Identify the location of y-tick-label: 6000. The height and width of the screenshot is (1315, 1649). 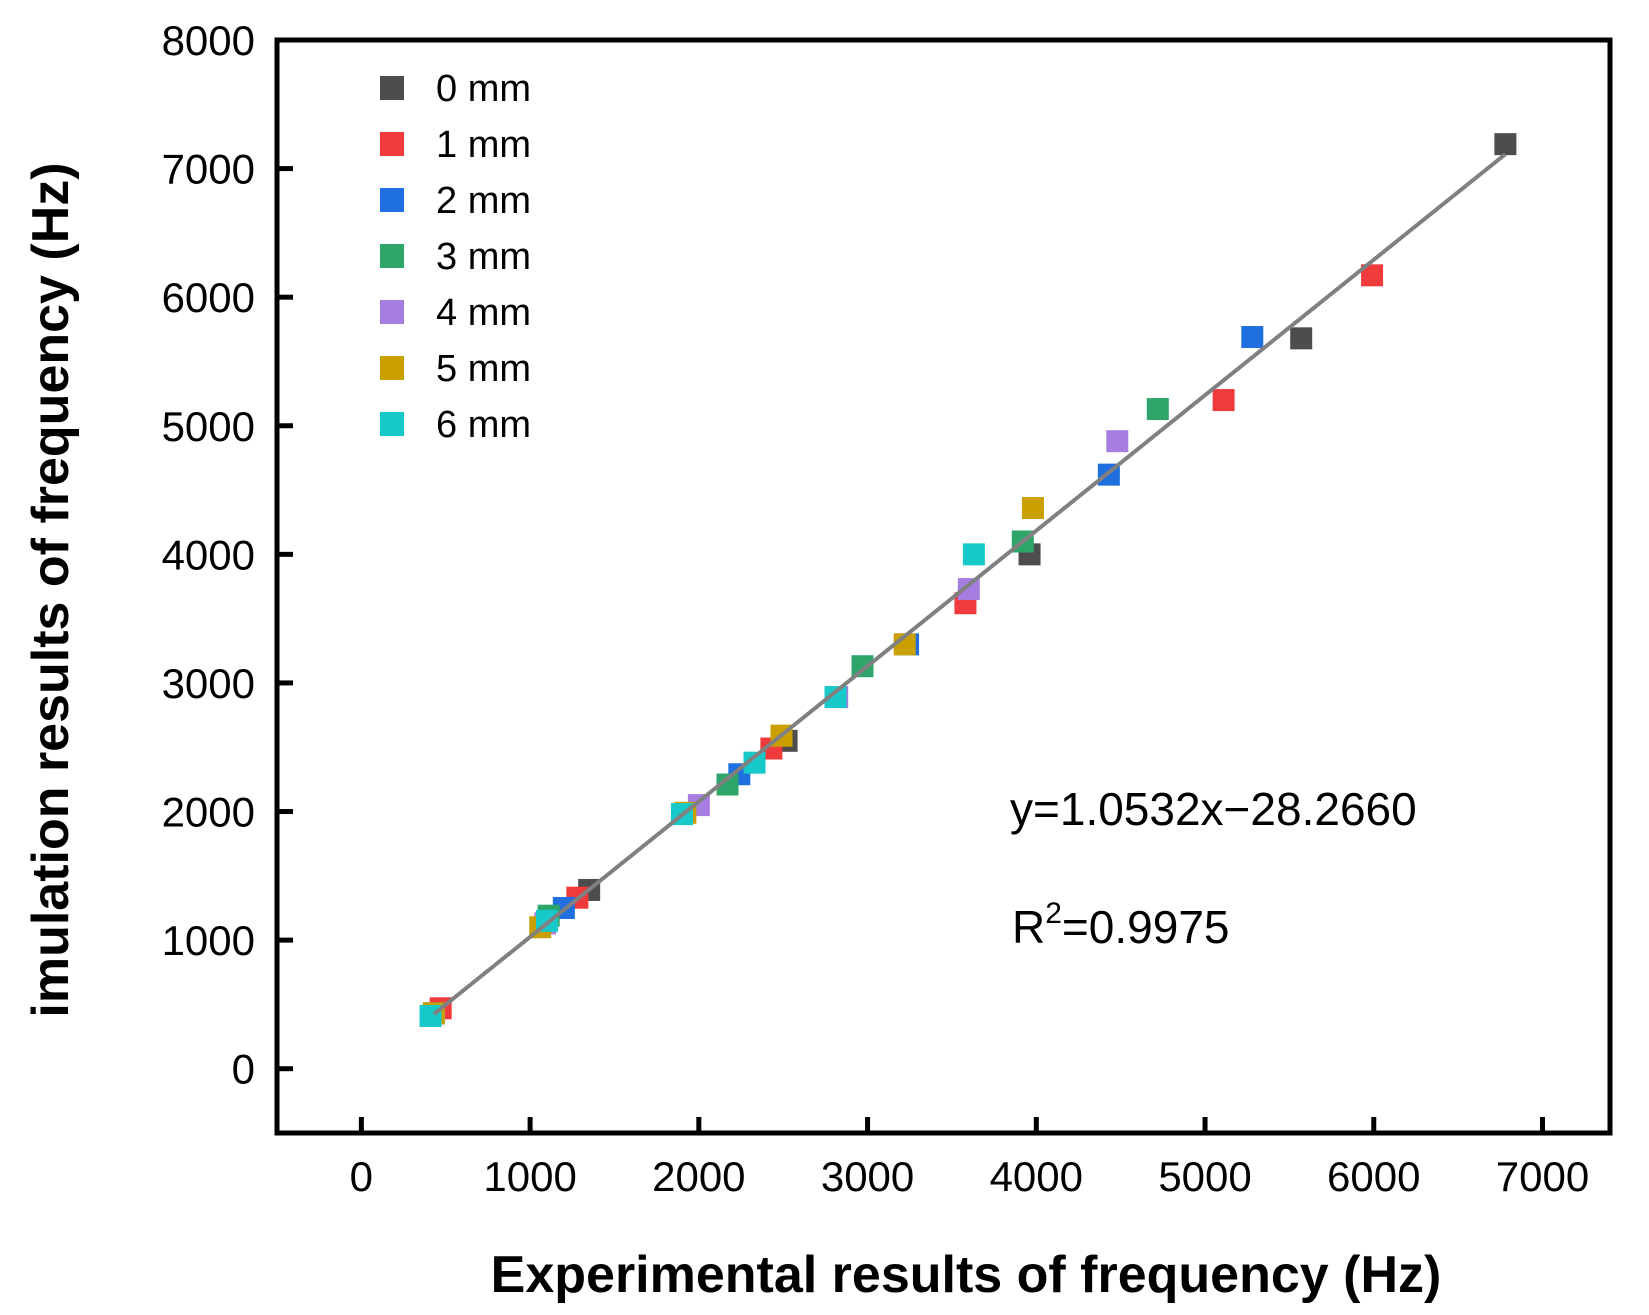
(208, 297).